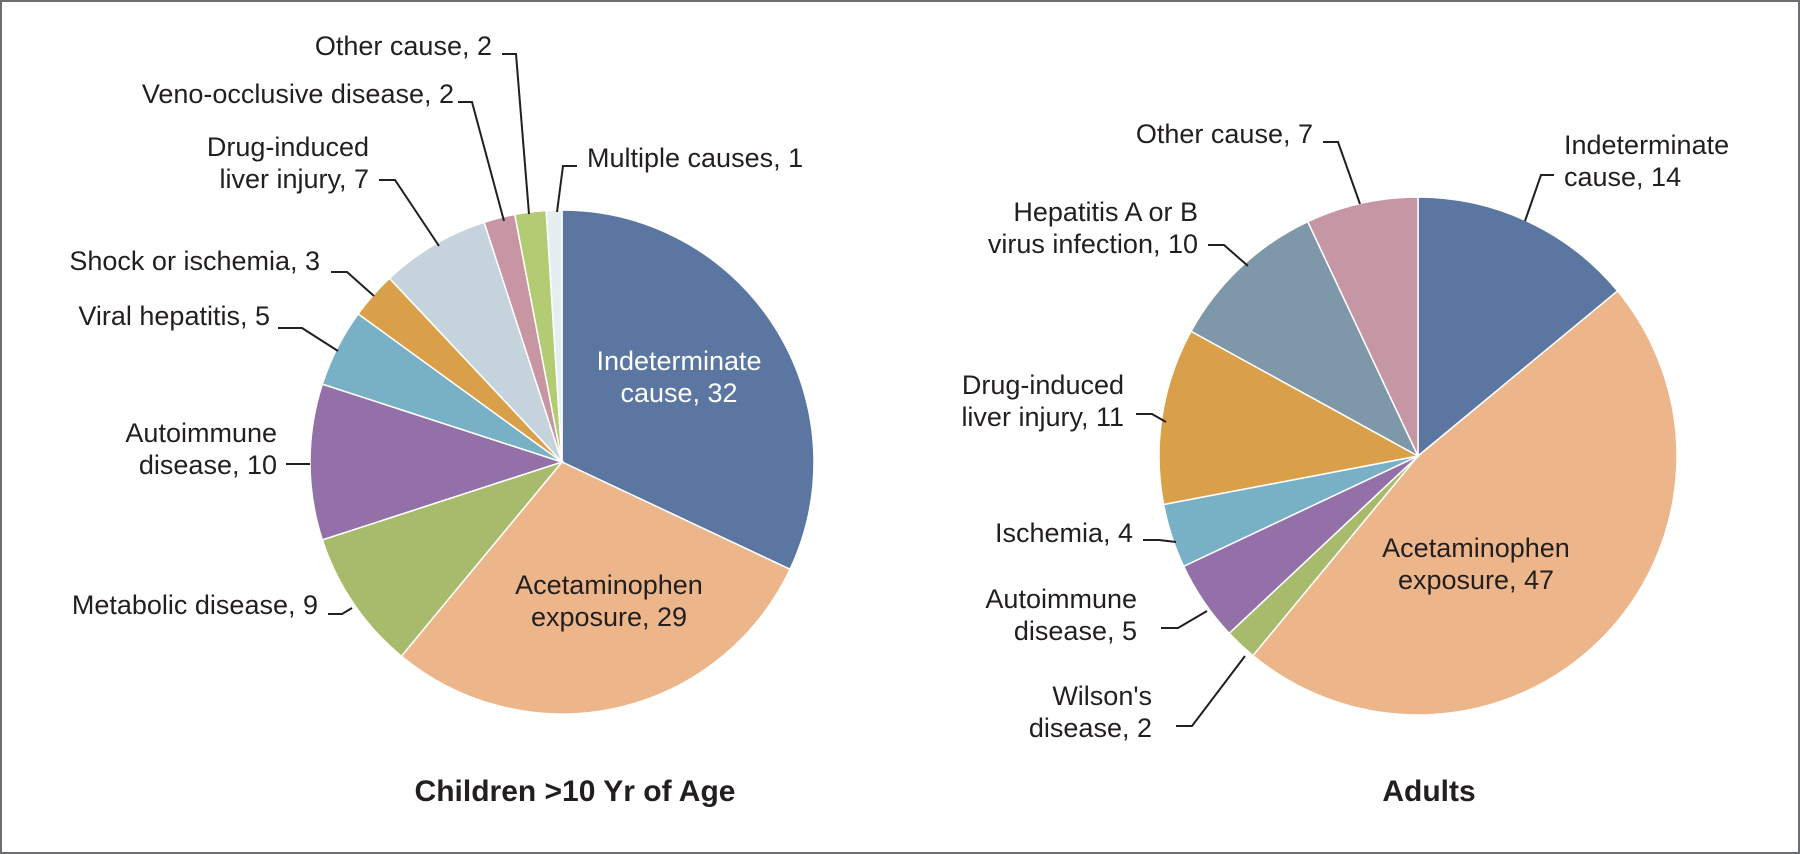 This screenshot has width=1800, height=854. I want to click on leader-indeterminate-cause, so click(1539, 198).